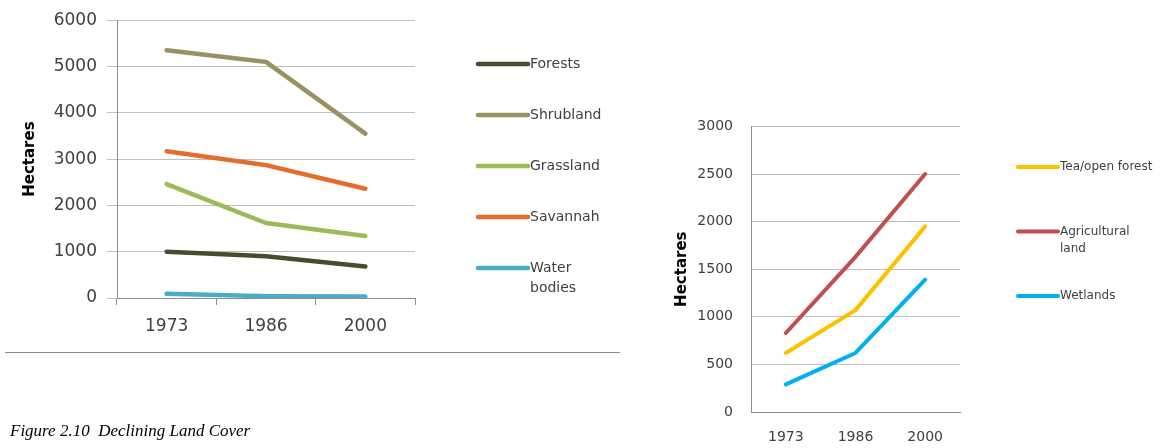 This screenshot has width=1161, height=448. What do you see at coordinates (1106, 166) in the screenshot?
I see `legend-label: Tea/open forest` at bounding box center [1106, 166].